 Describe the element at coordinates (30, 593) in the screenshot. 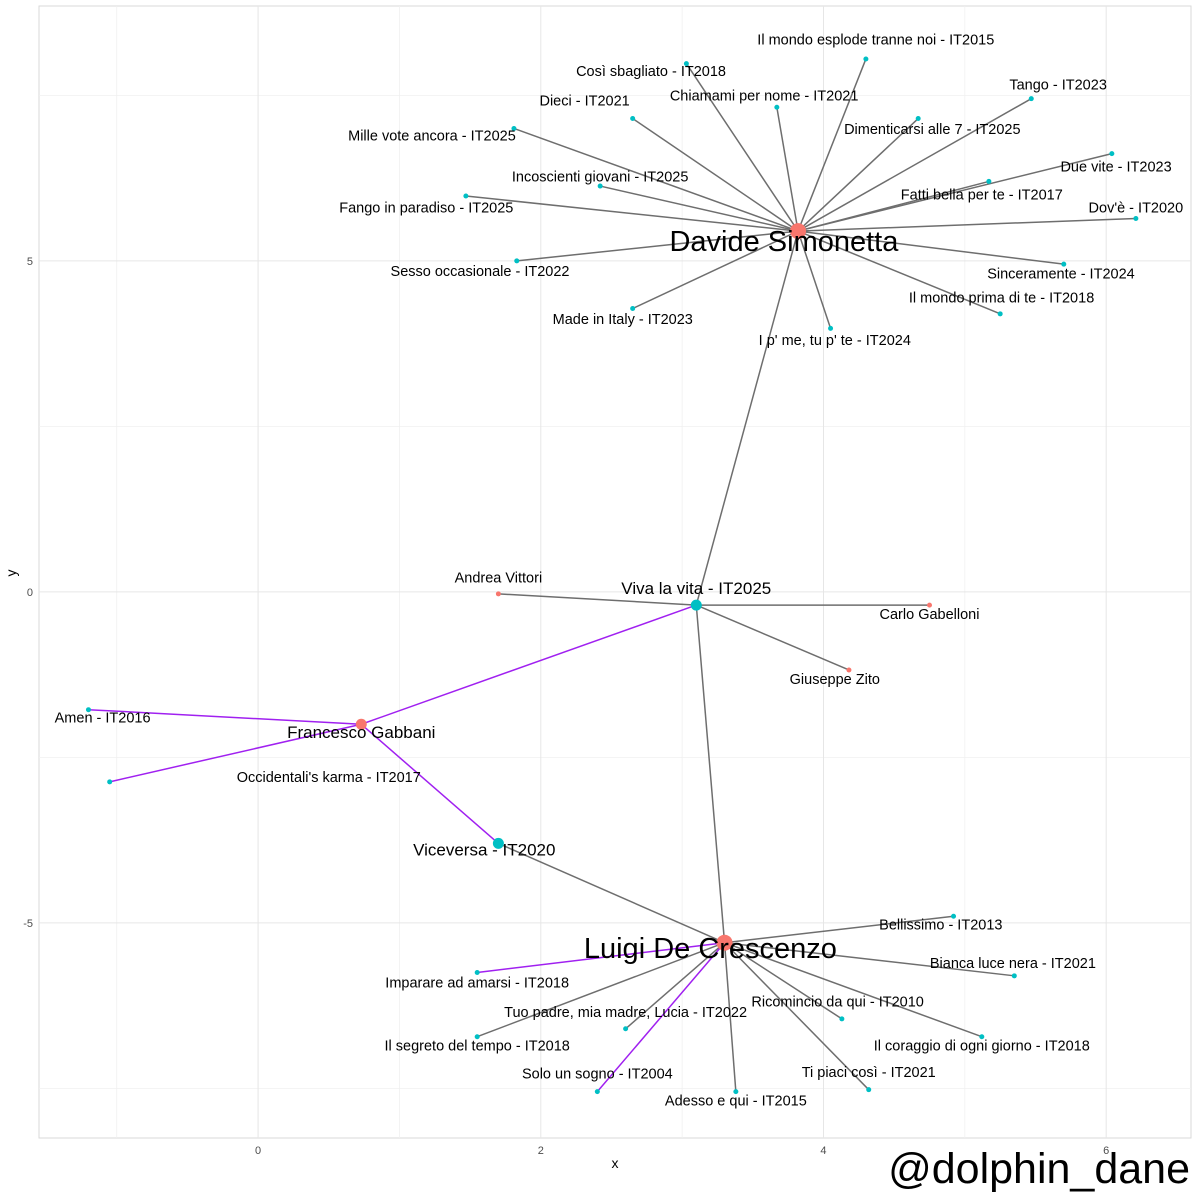

I see `y-tick-label: 0` at that location.